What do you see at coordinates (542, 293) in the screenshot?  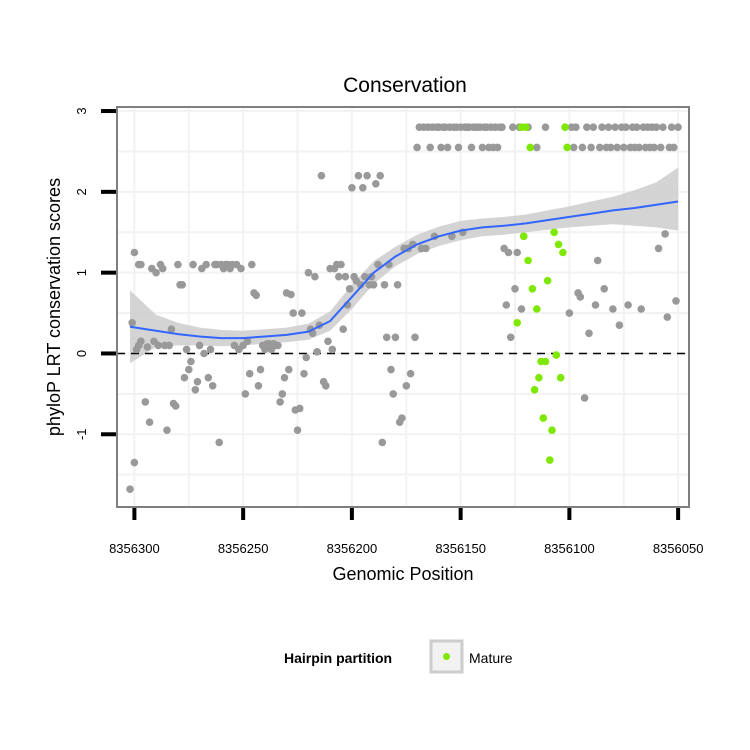 I see `series-mature` at bounding box center [542, 293].